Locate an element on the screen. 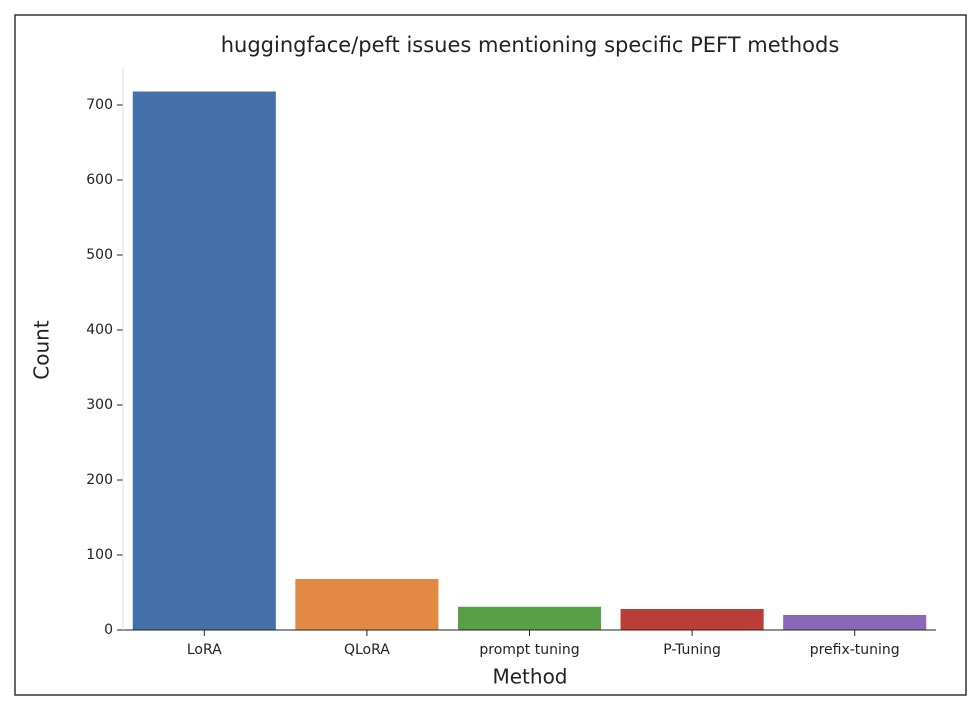 This screenshot has height=713, width=980. y-tick-label: 400 is located at coordinates (99, 330).